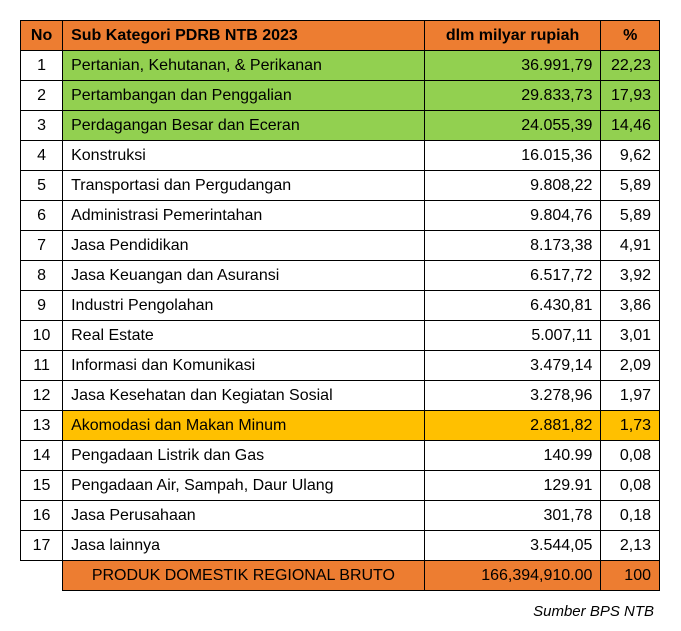 The image size is (681, 631). Describe the element at coordinates (630, 125) in the screenshot. I see `row-percent: 14,46` at that location.